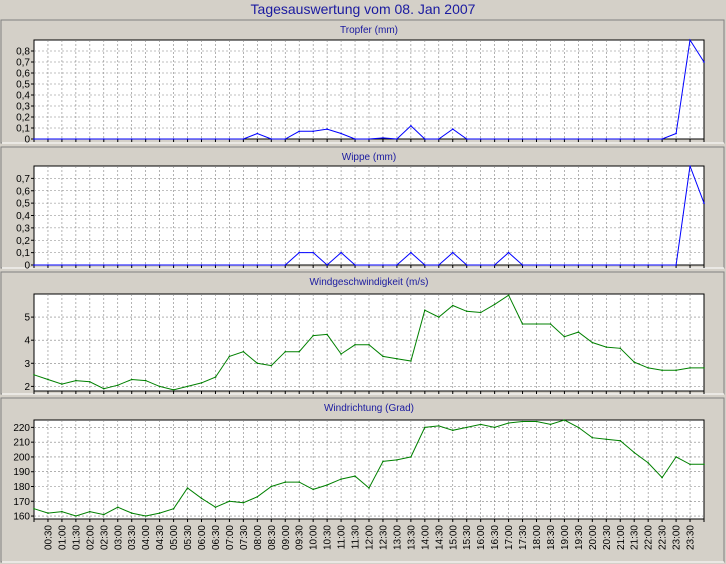  I want to click on x-tick-label: 18:30, so click(551, 537).